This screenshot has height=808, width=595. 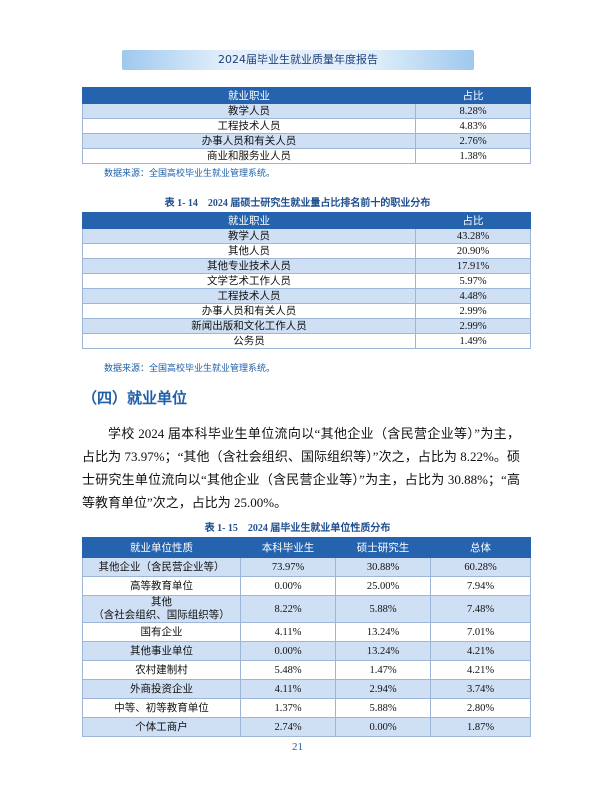 I want to click on cell: 4.83%, so click(x=473, y=126).